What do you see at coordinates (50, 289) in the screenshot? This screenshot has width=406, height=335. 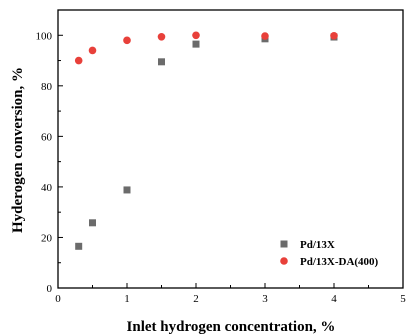 I see `y-tick-label: 0` at bounding box center [50, 289].